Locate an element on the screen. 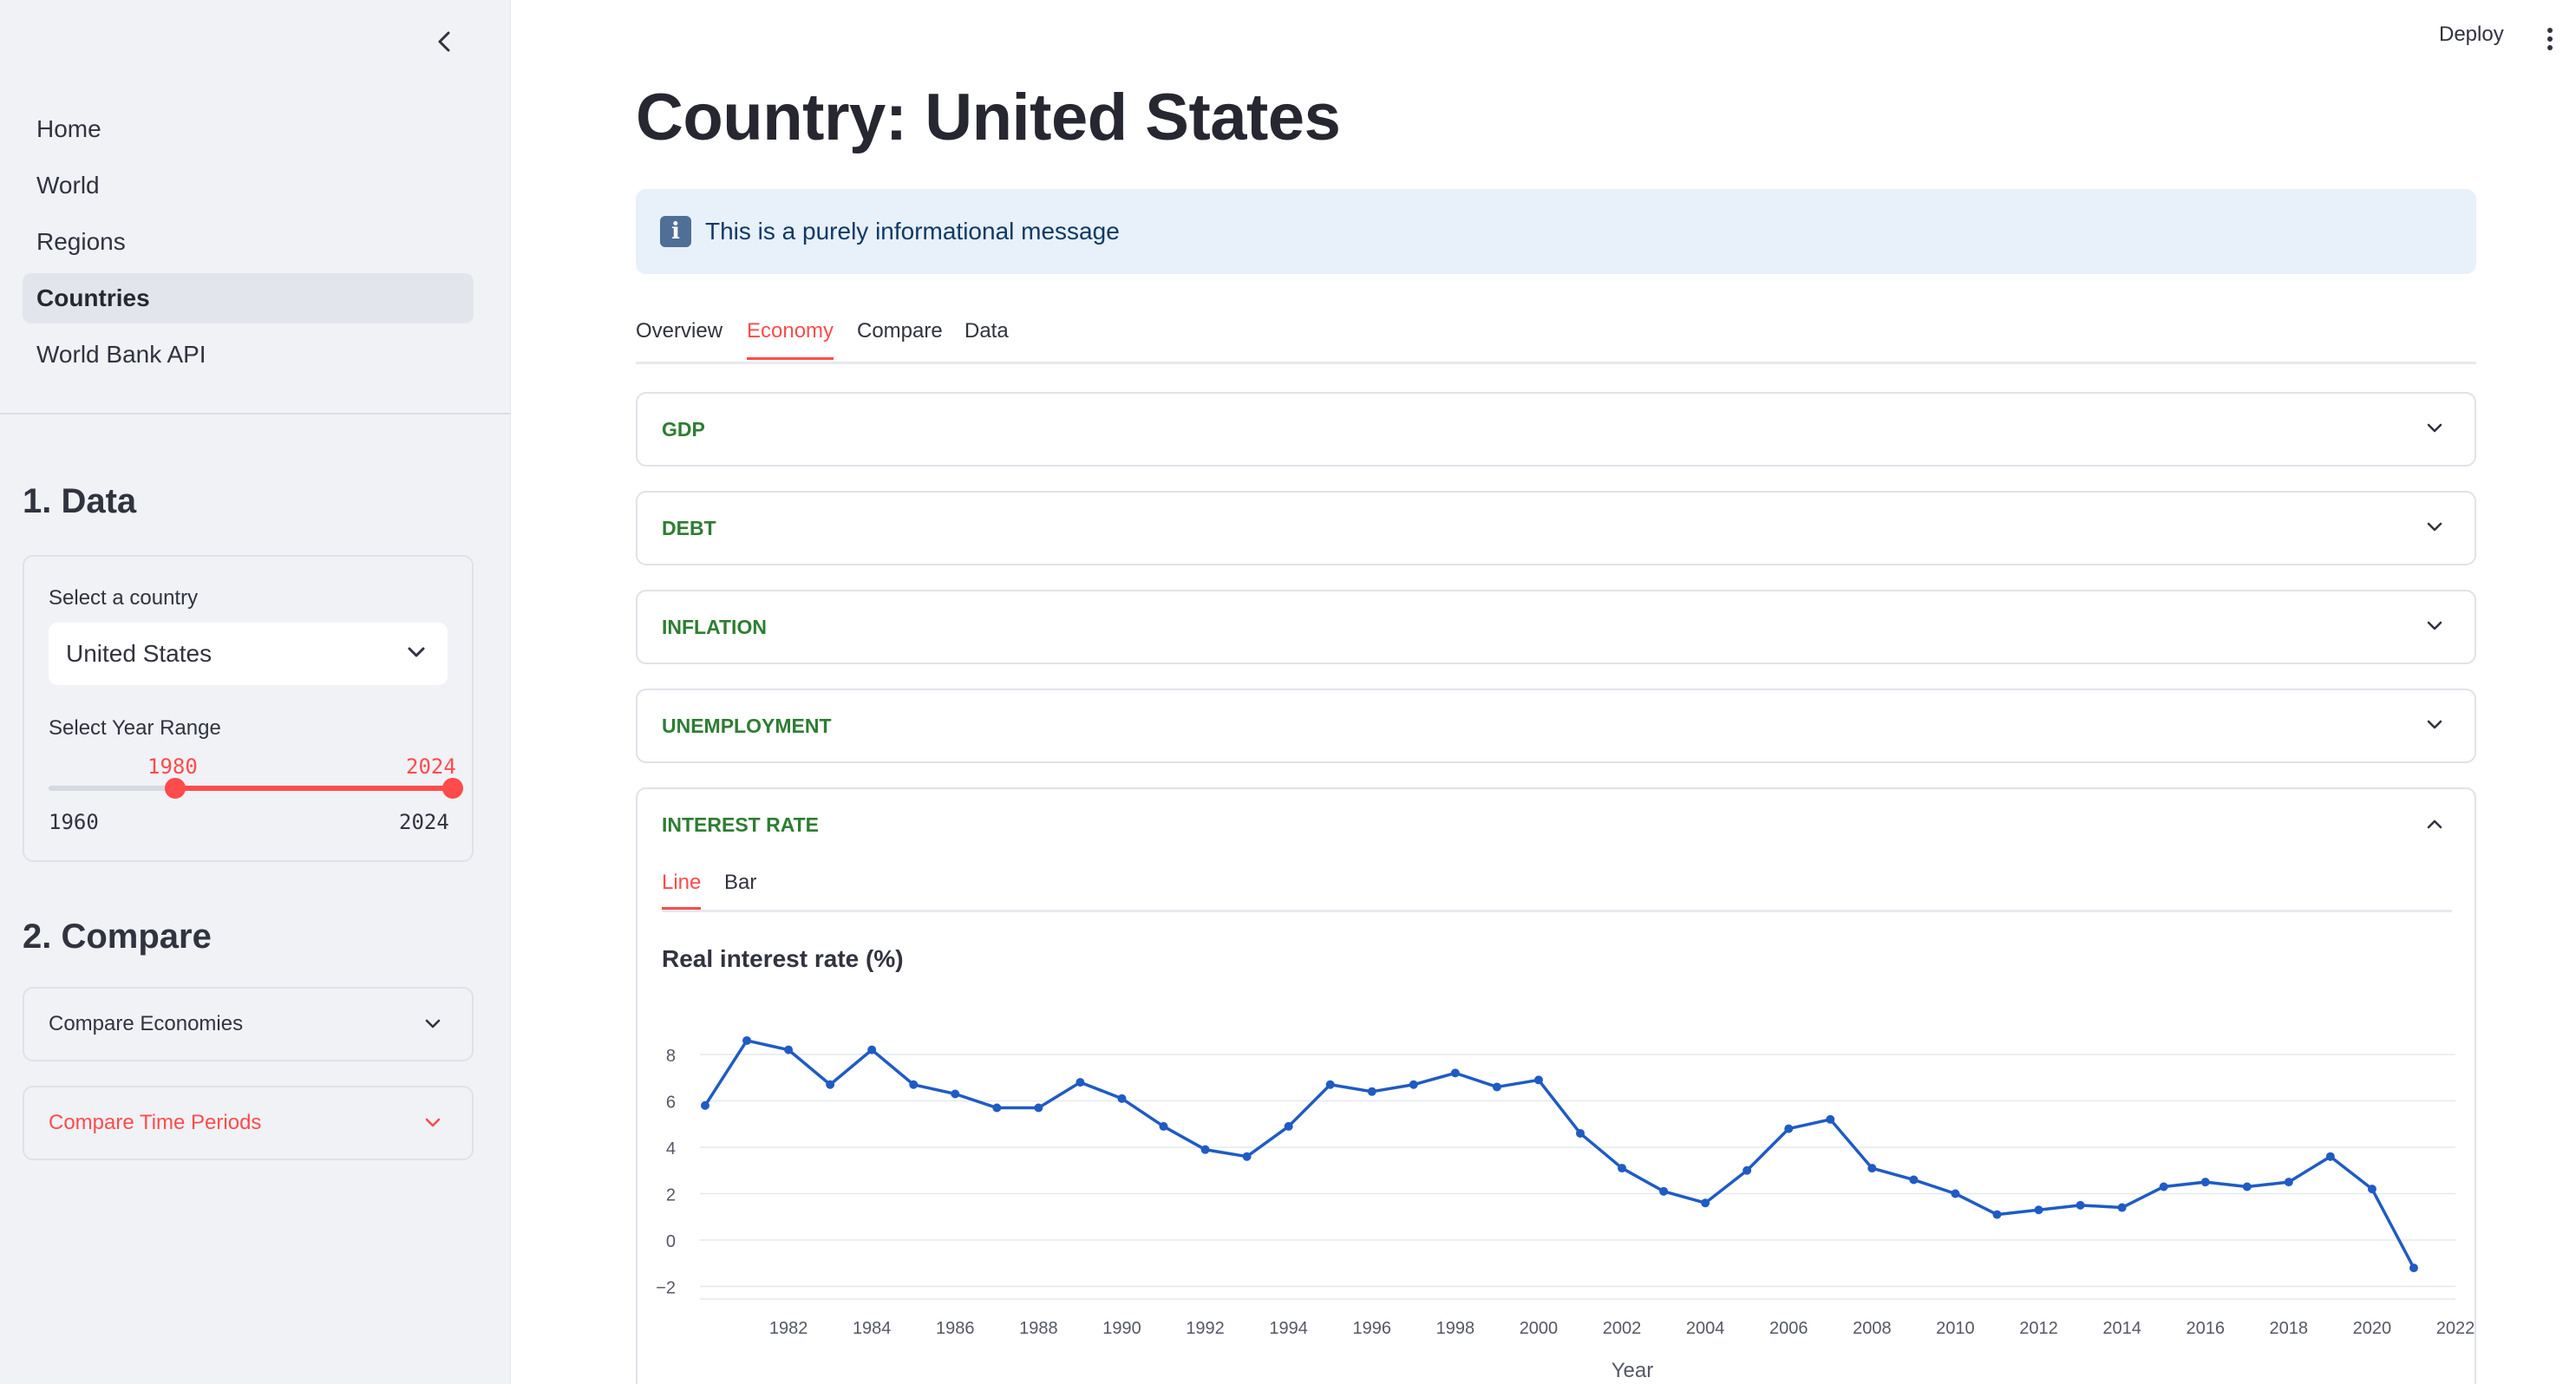 This screenshot has width=2576, height=1384. info-alert: i This is a purely informational message is located at coordinates (1556, 231).